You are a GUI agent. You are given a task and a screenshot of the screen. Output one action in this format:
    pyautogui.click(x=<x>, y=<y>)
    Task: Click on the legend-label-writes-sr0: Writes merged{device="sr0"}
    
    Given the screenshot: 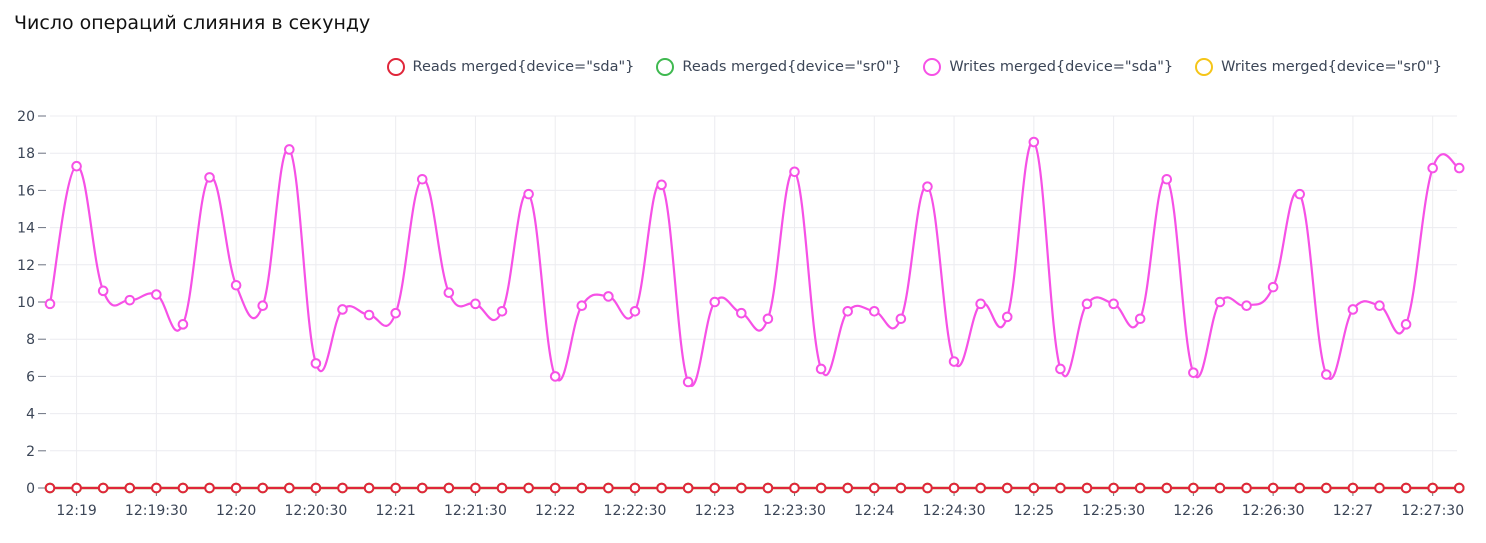 What is the action you would take?
    pyautogui.click(x=1331, y=67)
    